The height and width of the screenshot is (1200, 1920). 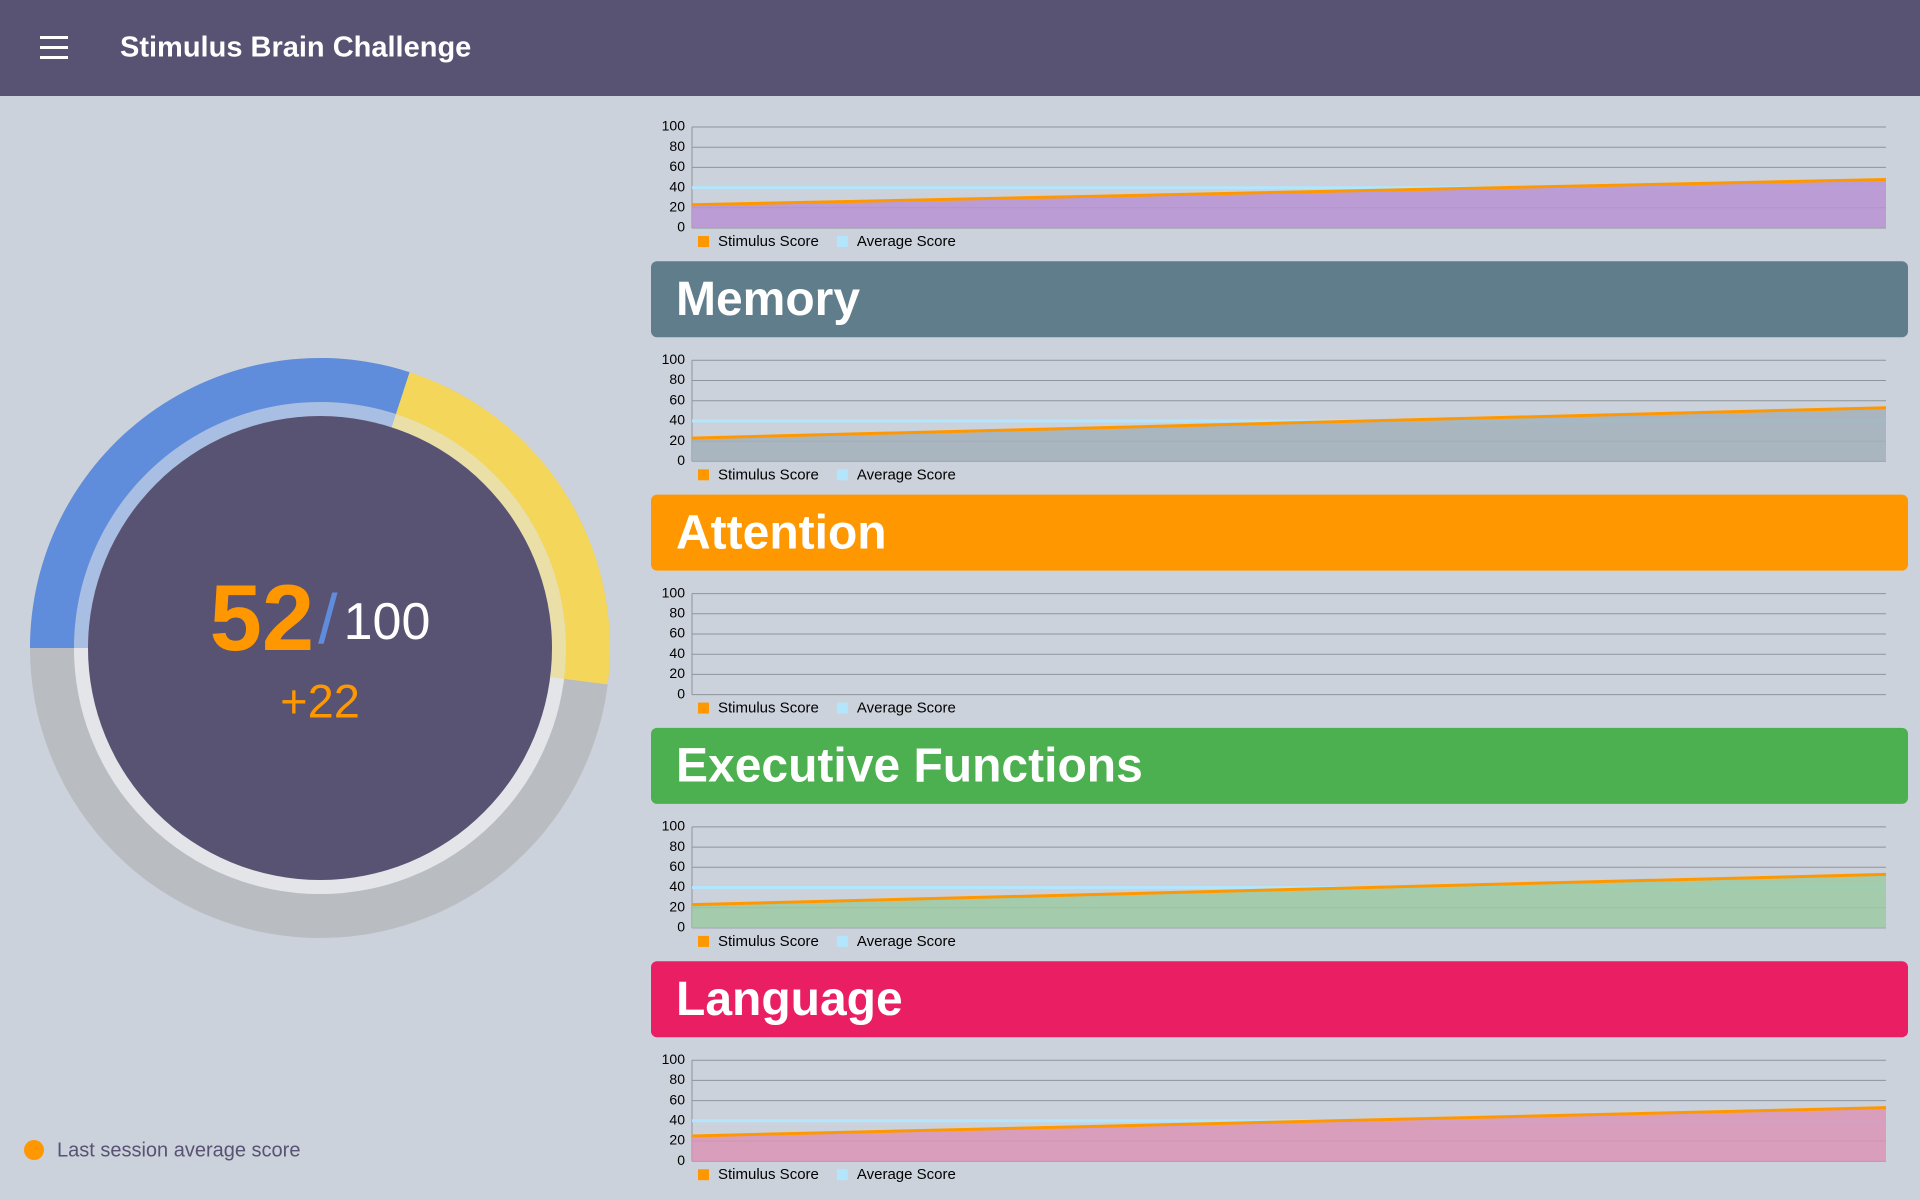 What do you see at coordinates (34, 1150) in the screenshot?
I see `legend-dot` at bounding box center [34, 1150].